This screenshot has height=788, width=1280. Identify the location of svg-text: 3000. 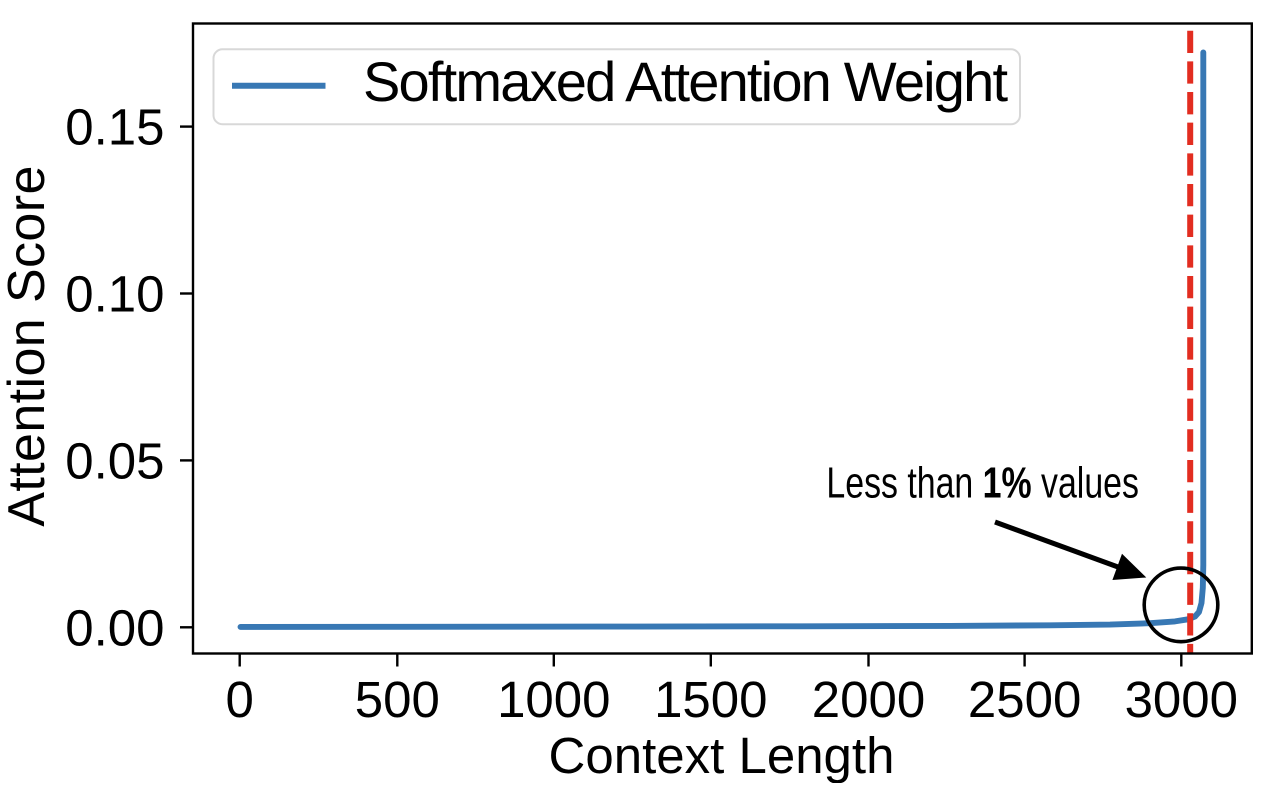
(1181, 699).